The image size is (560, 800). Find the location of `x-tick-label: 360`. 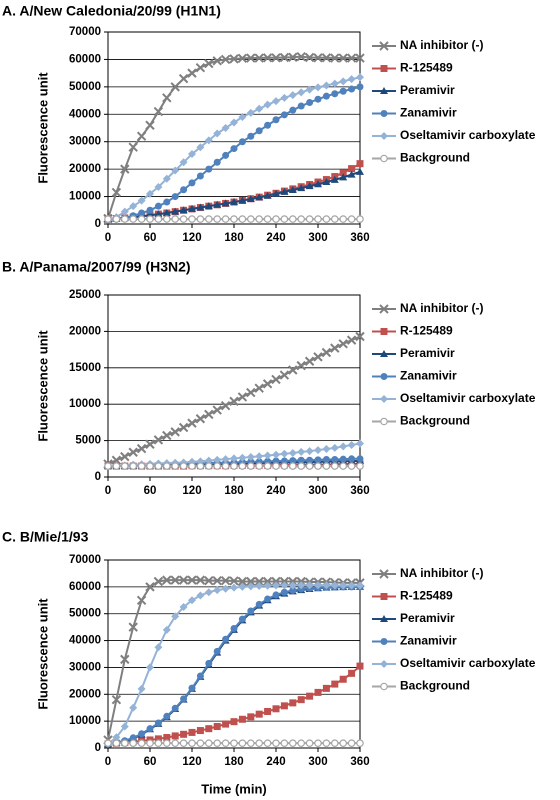

x-tick-label: 360 is located at coordinates (359, 238).